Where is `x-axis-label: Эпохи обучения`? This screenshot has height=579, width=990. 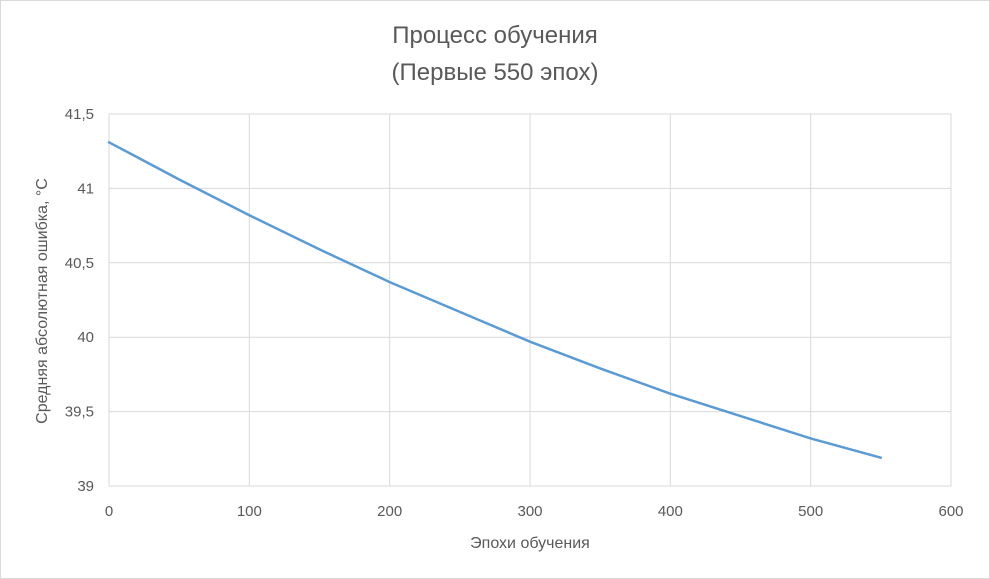
x-axis-label: Эпохи обучения is located at coordinates (530, 543).